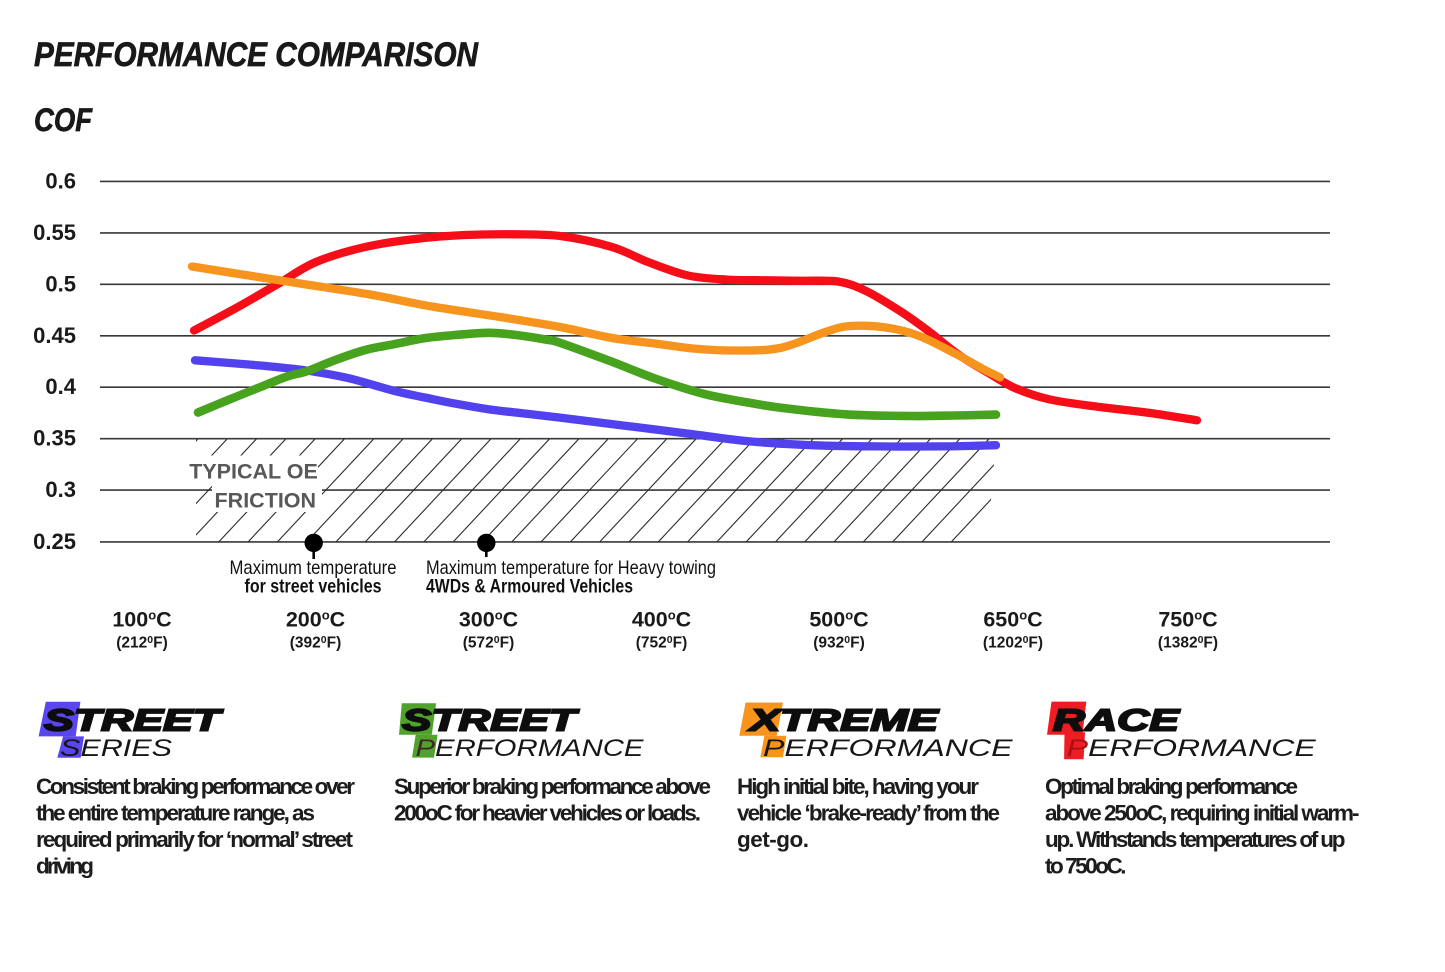 The width and height of the screenshot is (1445, 972). What do you see at coordinates (1086, 866) in the screenshot?
I see `svg-text: to 750oC.` at bounding box center [1086, 866].